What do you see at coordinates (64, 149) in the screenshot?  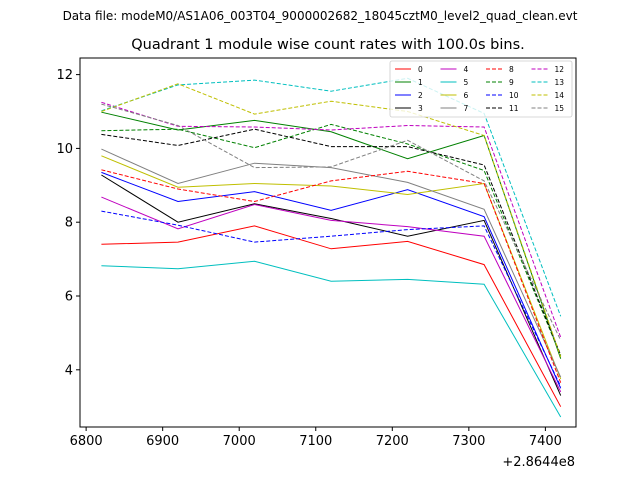 I see `y-tick-label: 10` at bounding box center [64, 149].